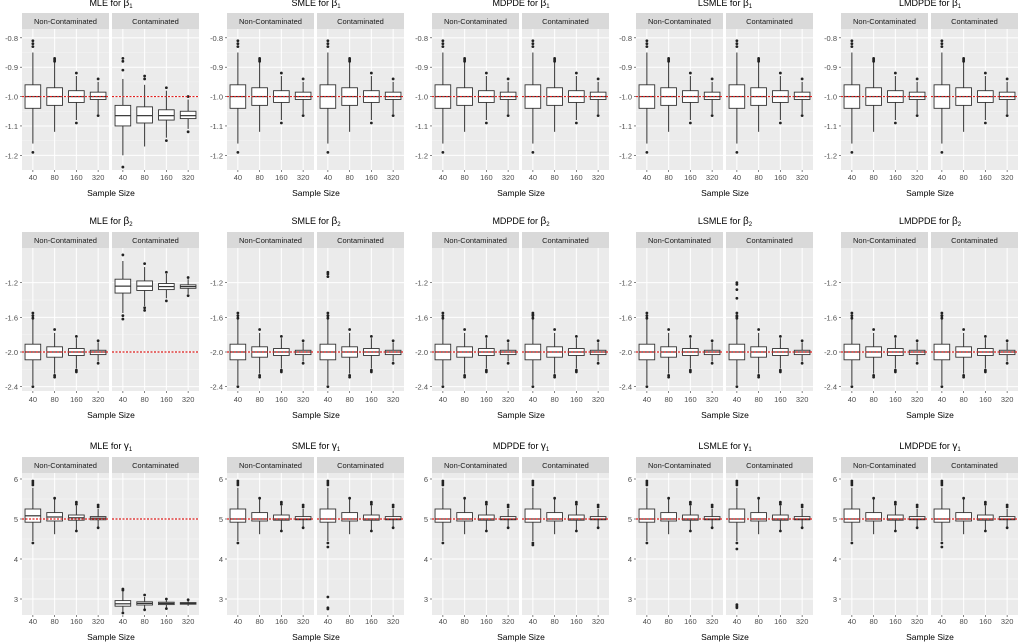  What do you see at coordinates (155, 240) in the screenshot?
I see `facet-strip-label: Contaminated` at bounding box center [155, 240].